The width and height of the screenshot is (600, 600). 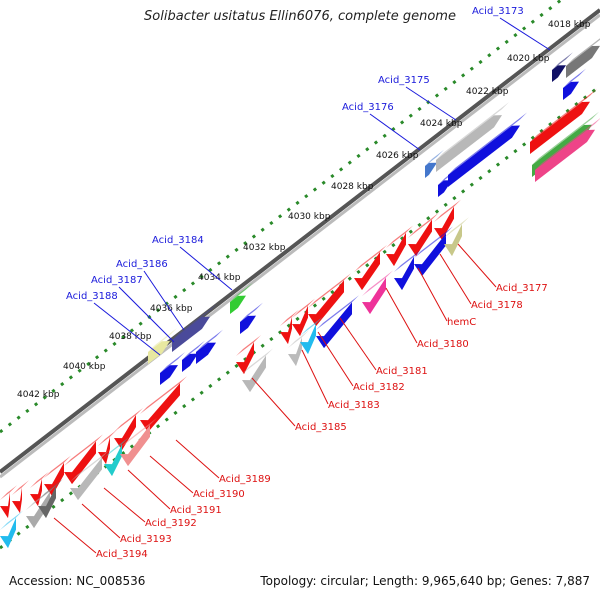 I want to click on reverse-gene-label: Acid_3190, so click(x=219, y=494).